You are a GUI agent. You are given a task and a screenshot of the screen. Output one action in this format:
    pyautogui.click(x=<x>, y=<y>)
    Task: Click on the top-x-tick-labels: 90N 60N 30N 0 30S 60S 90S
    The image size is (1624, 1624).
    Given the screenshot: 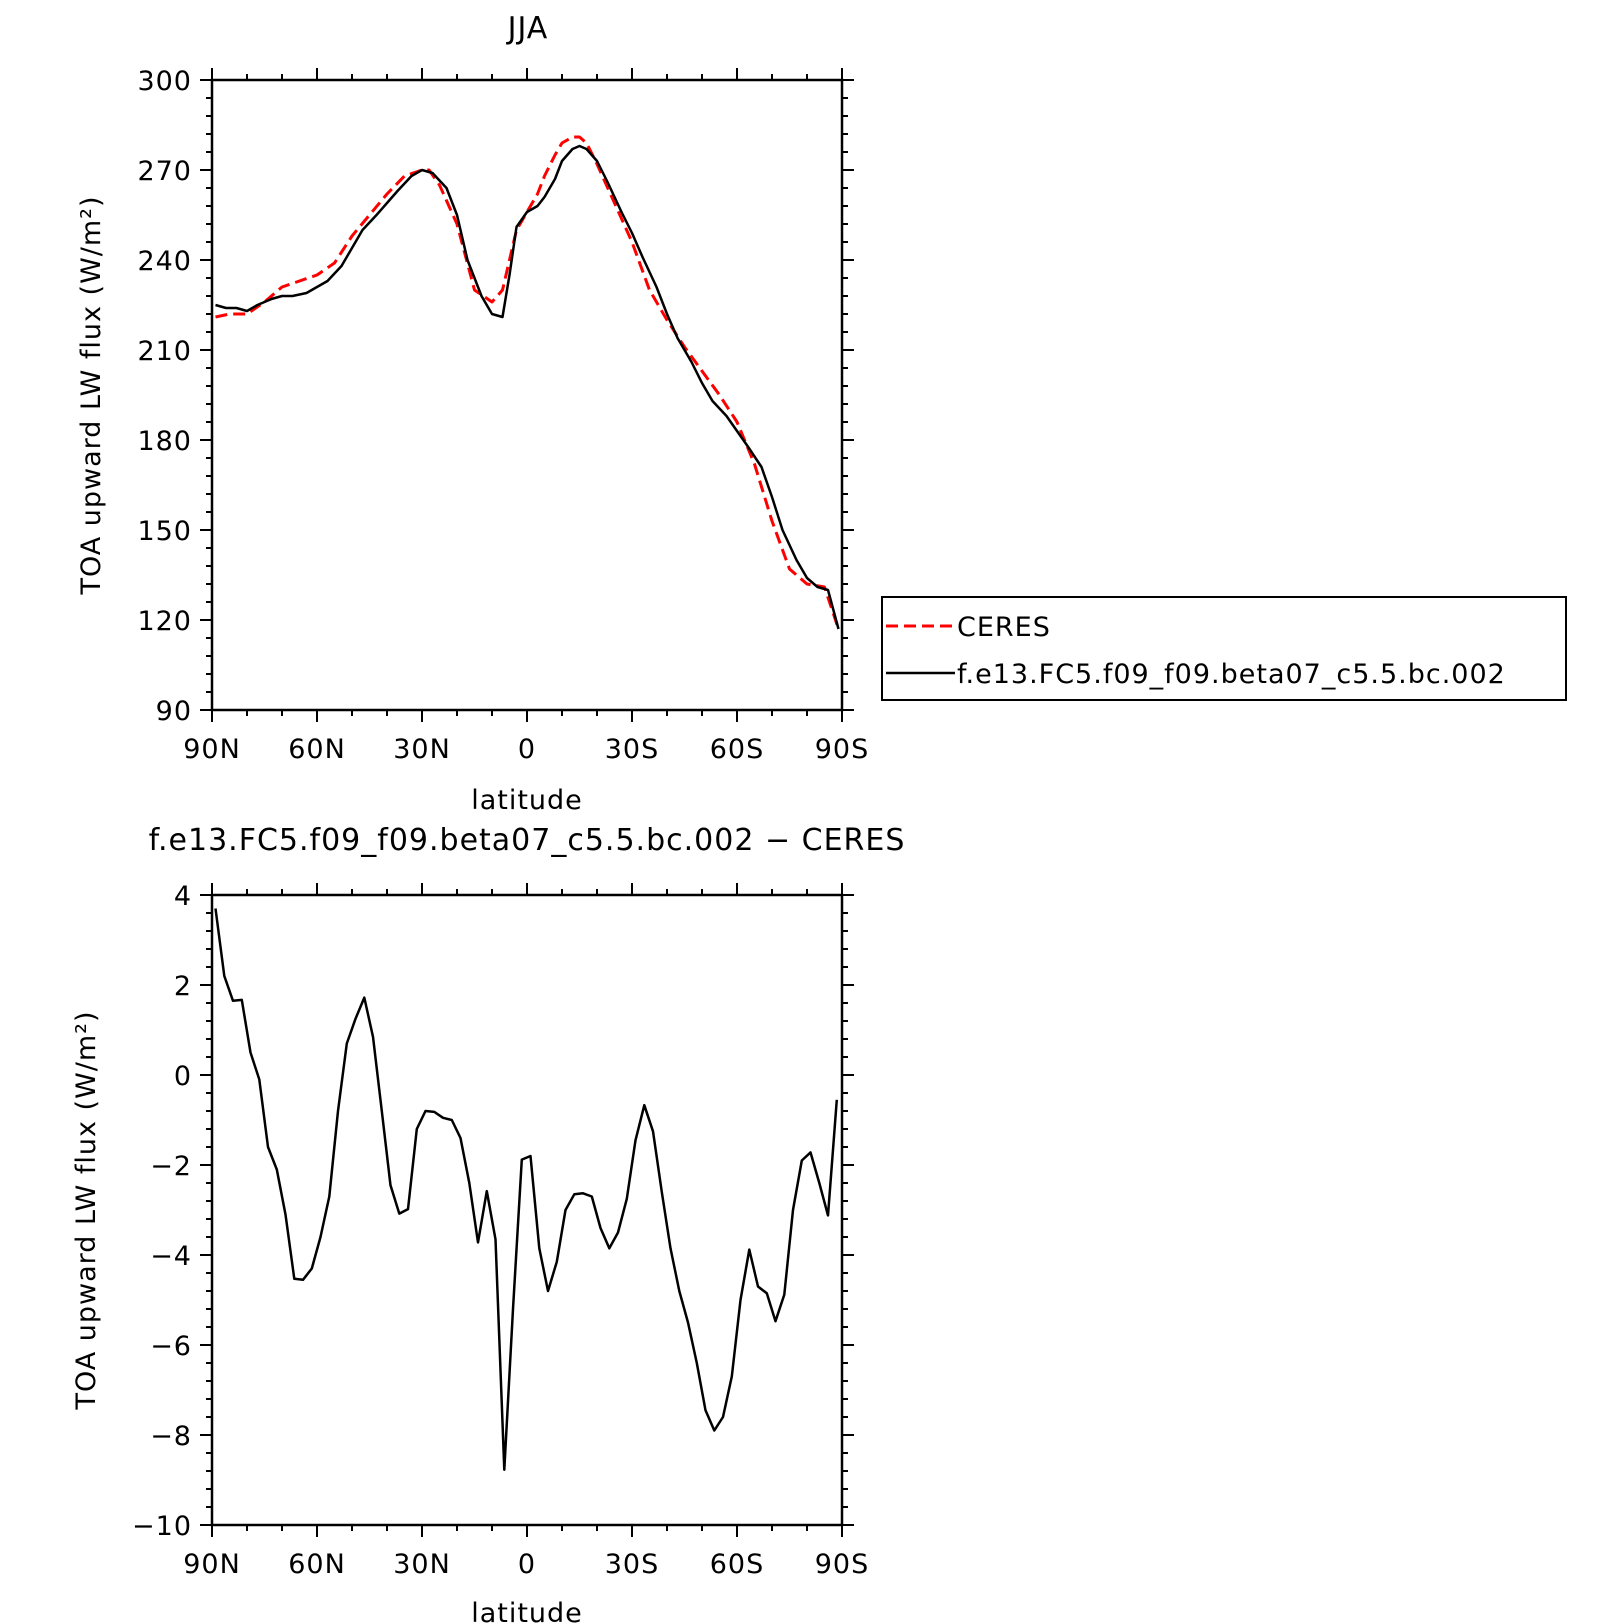 What is the action you would take?
    pyautogui.click(x=526, y=749)
    